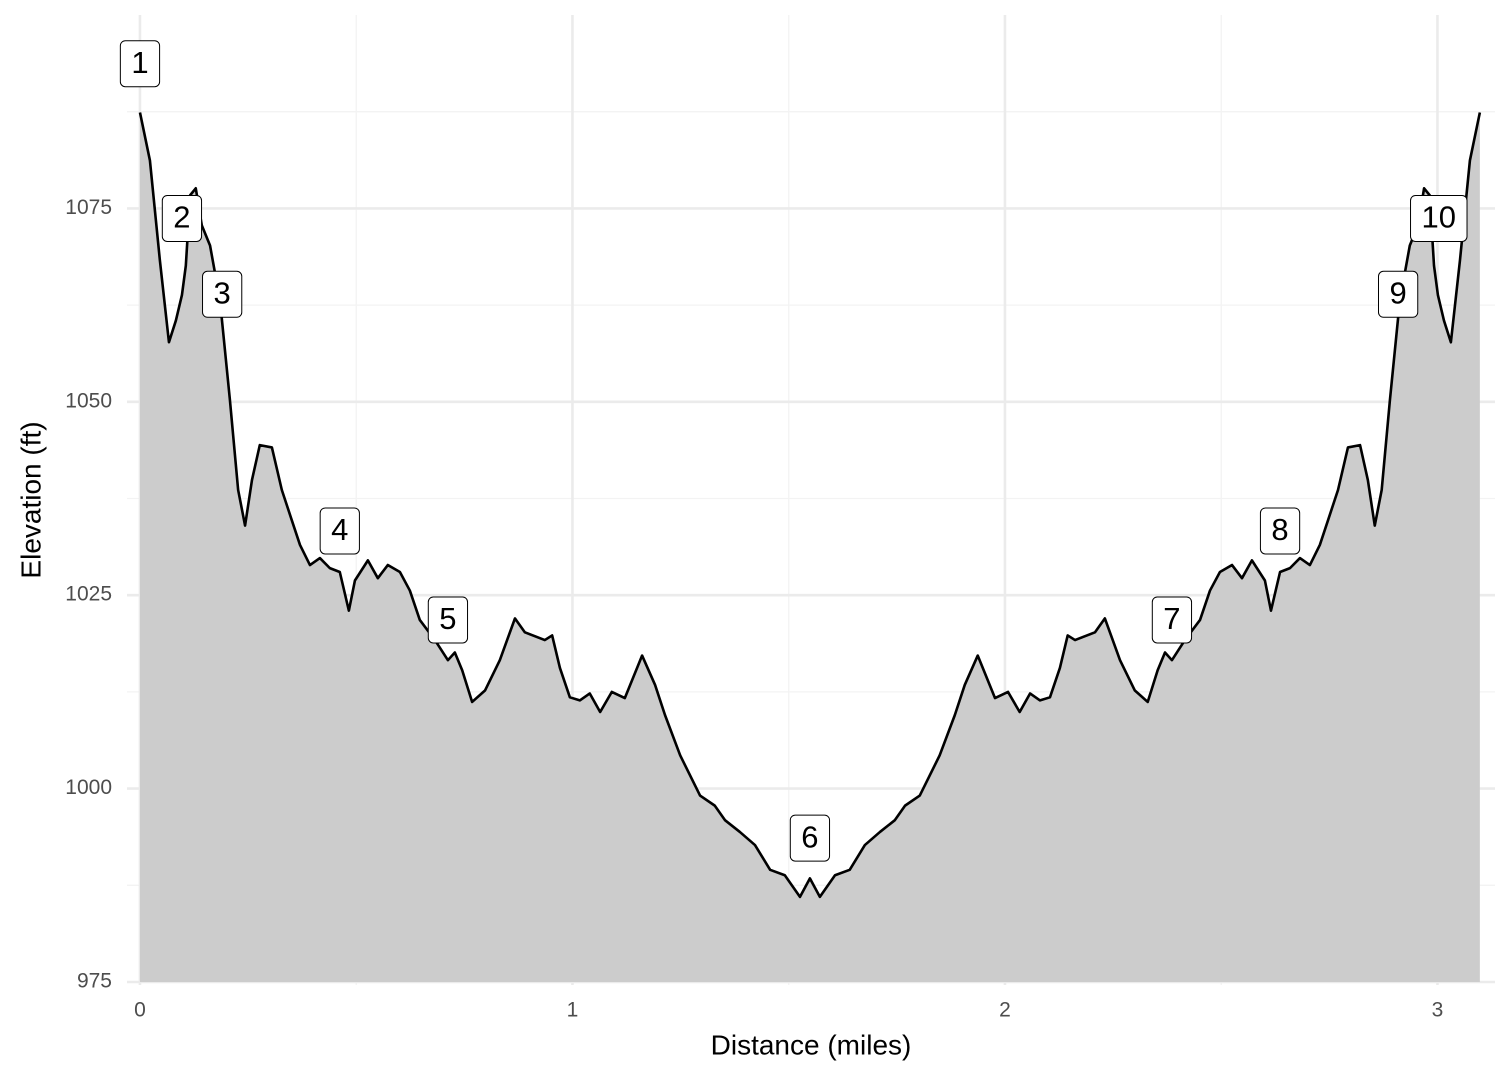 This screenshot has width=1512, height=1080. I want to click on x-axis-title: Distance (miles), so click(811, 1044).